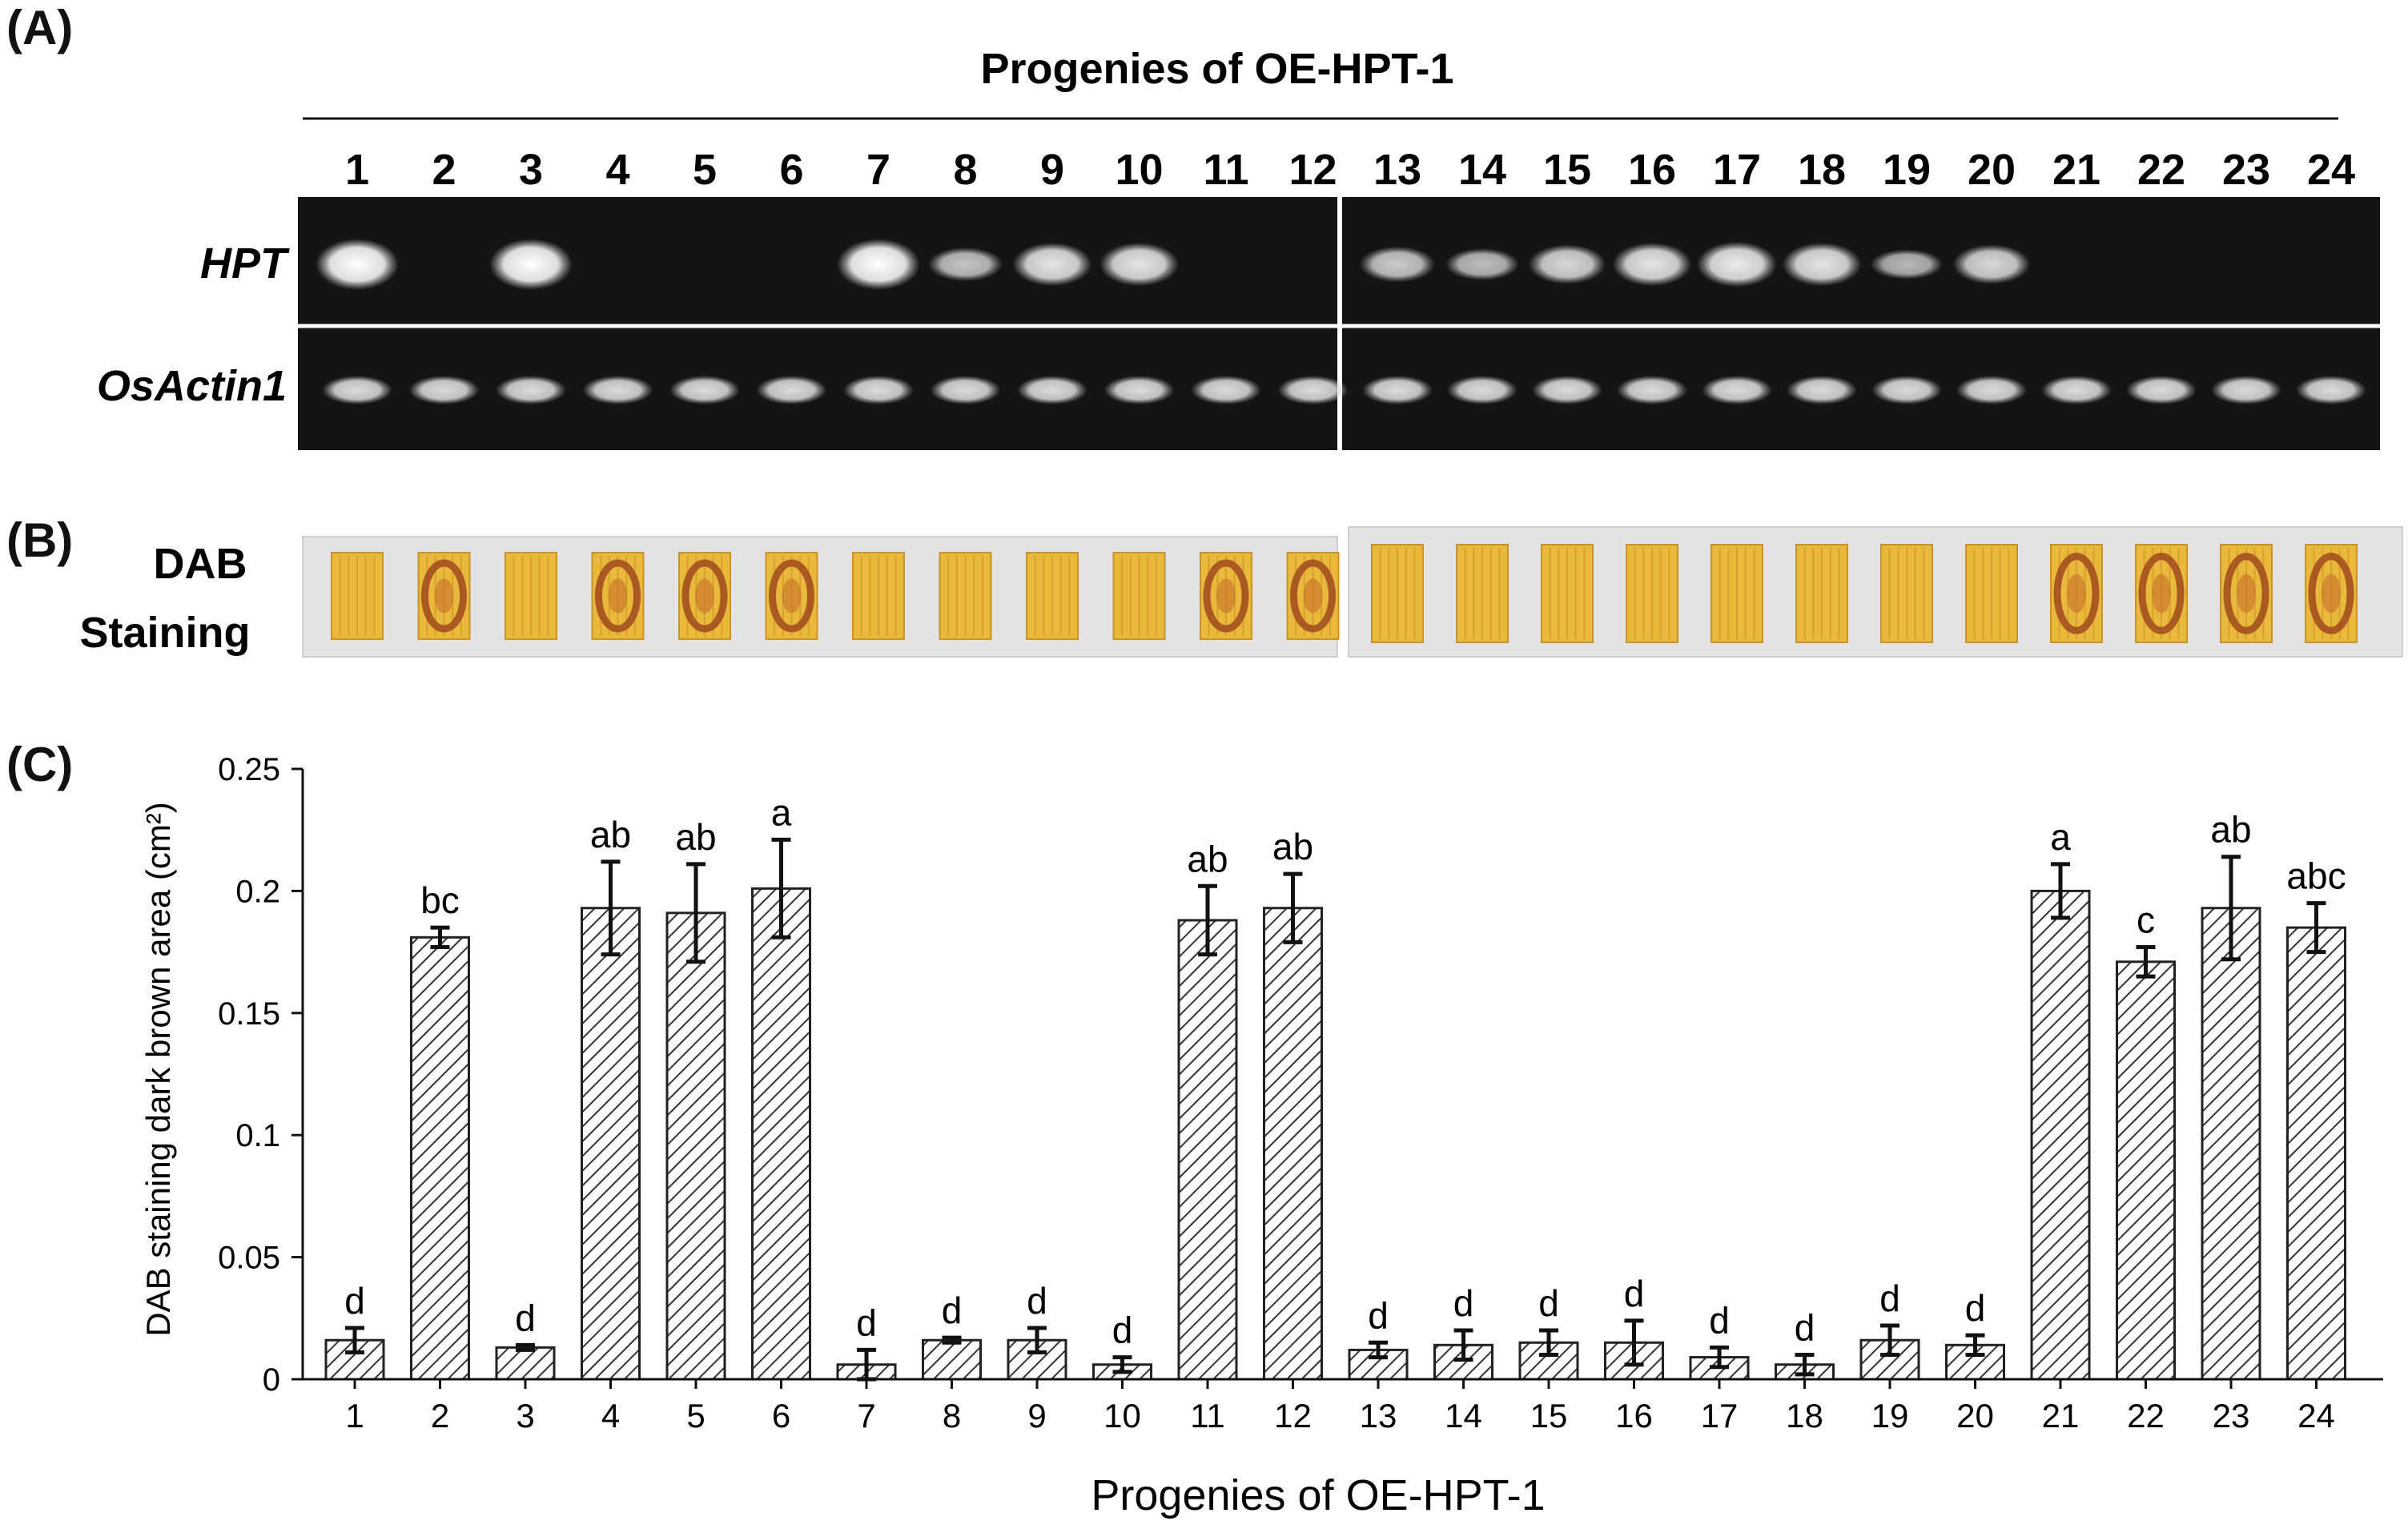  Describe the element at coordinates (440, 1415) in the screenshot. I see `x-tick-label: 2` at that location.